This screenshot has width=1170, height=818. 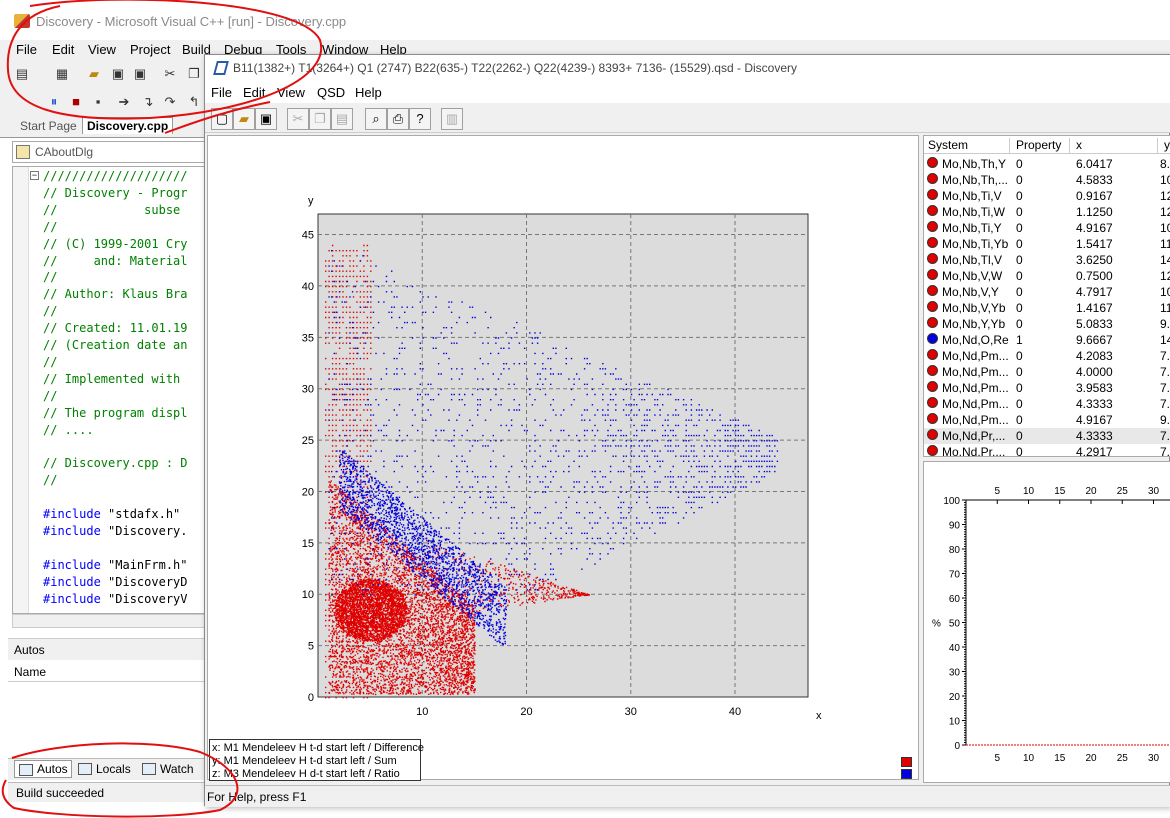 What do you see at coordinates (102, 49) in the screenshot?
I see `vc-menu-view: View` at bounding box center [102, 49].